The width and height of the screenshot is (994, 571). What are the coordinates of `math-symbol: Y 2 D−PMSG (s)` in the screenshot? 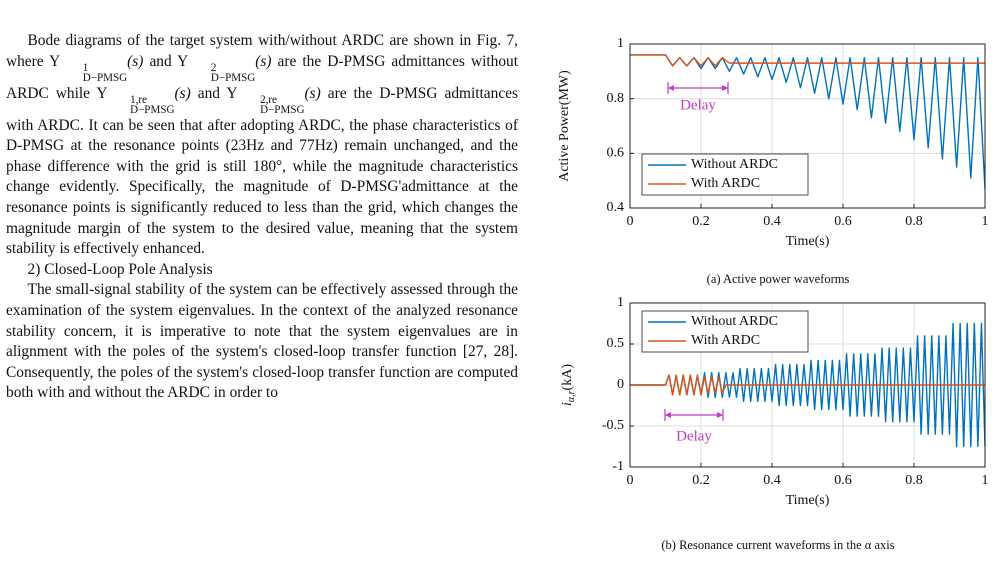 It's located at (224, 68).